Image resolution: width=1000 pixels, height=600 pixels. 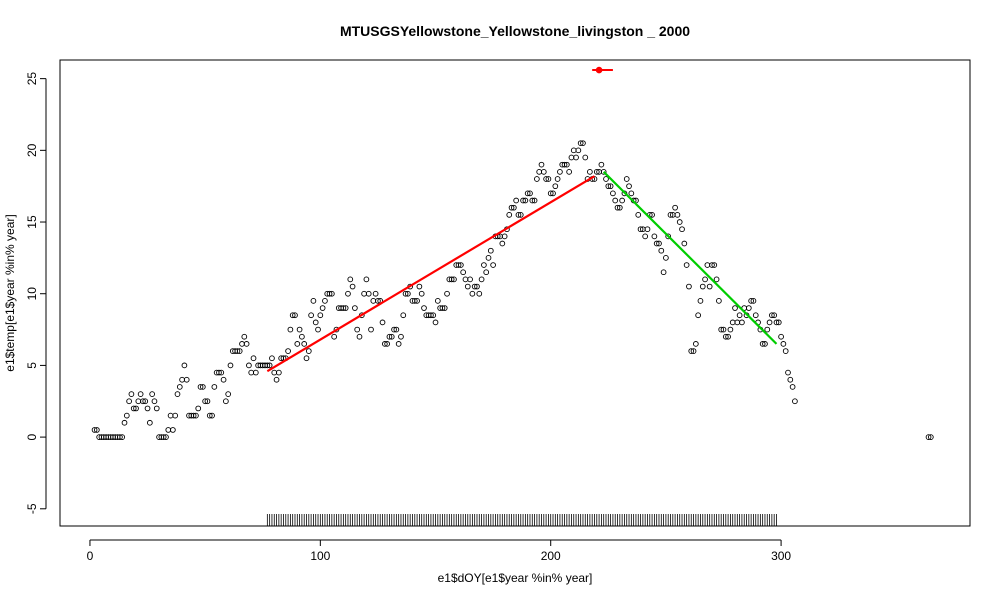 I want to click on rug-layer, so click(x=521, y=520).